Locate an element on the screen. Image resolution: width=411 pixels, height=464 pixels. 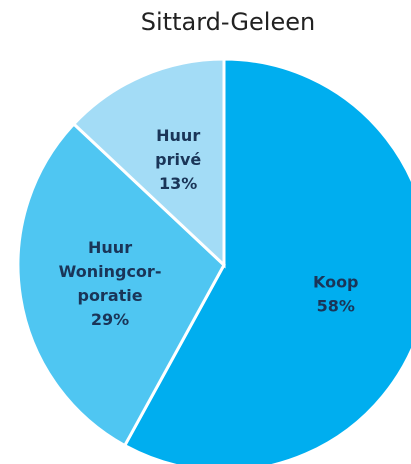
slice-label: Huur privé 13% is located at coordinates (178, 159).